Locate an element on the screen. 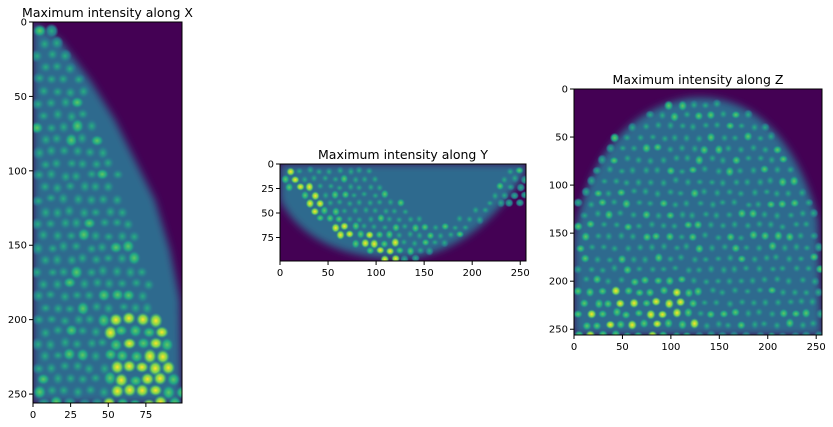 This screenshot has width=833, height=427. x-tick-label: 0 is located at coordinates (574, 347).